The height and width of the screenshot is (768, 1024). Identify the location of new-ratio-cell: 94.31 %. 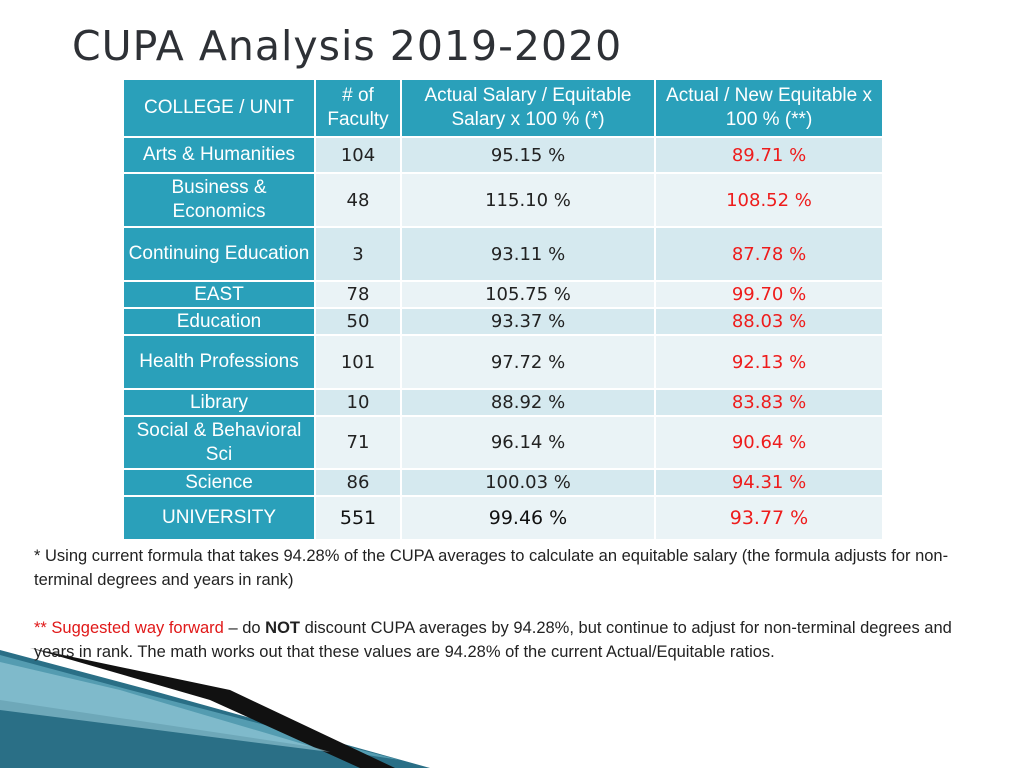
(769, 482).